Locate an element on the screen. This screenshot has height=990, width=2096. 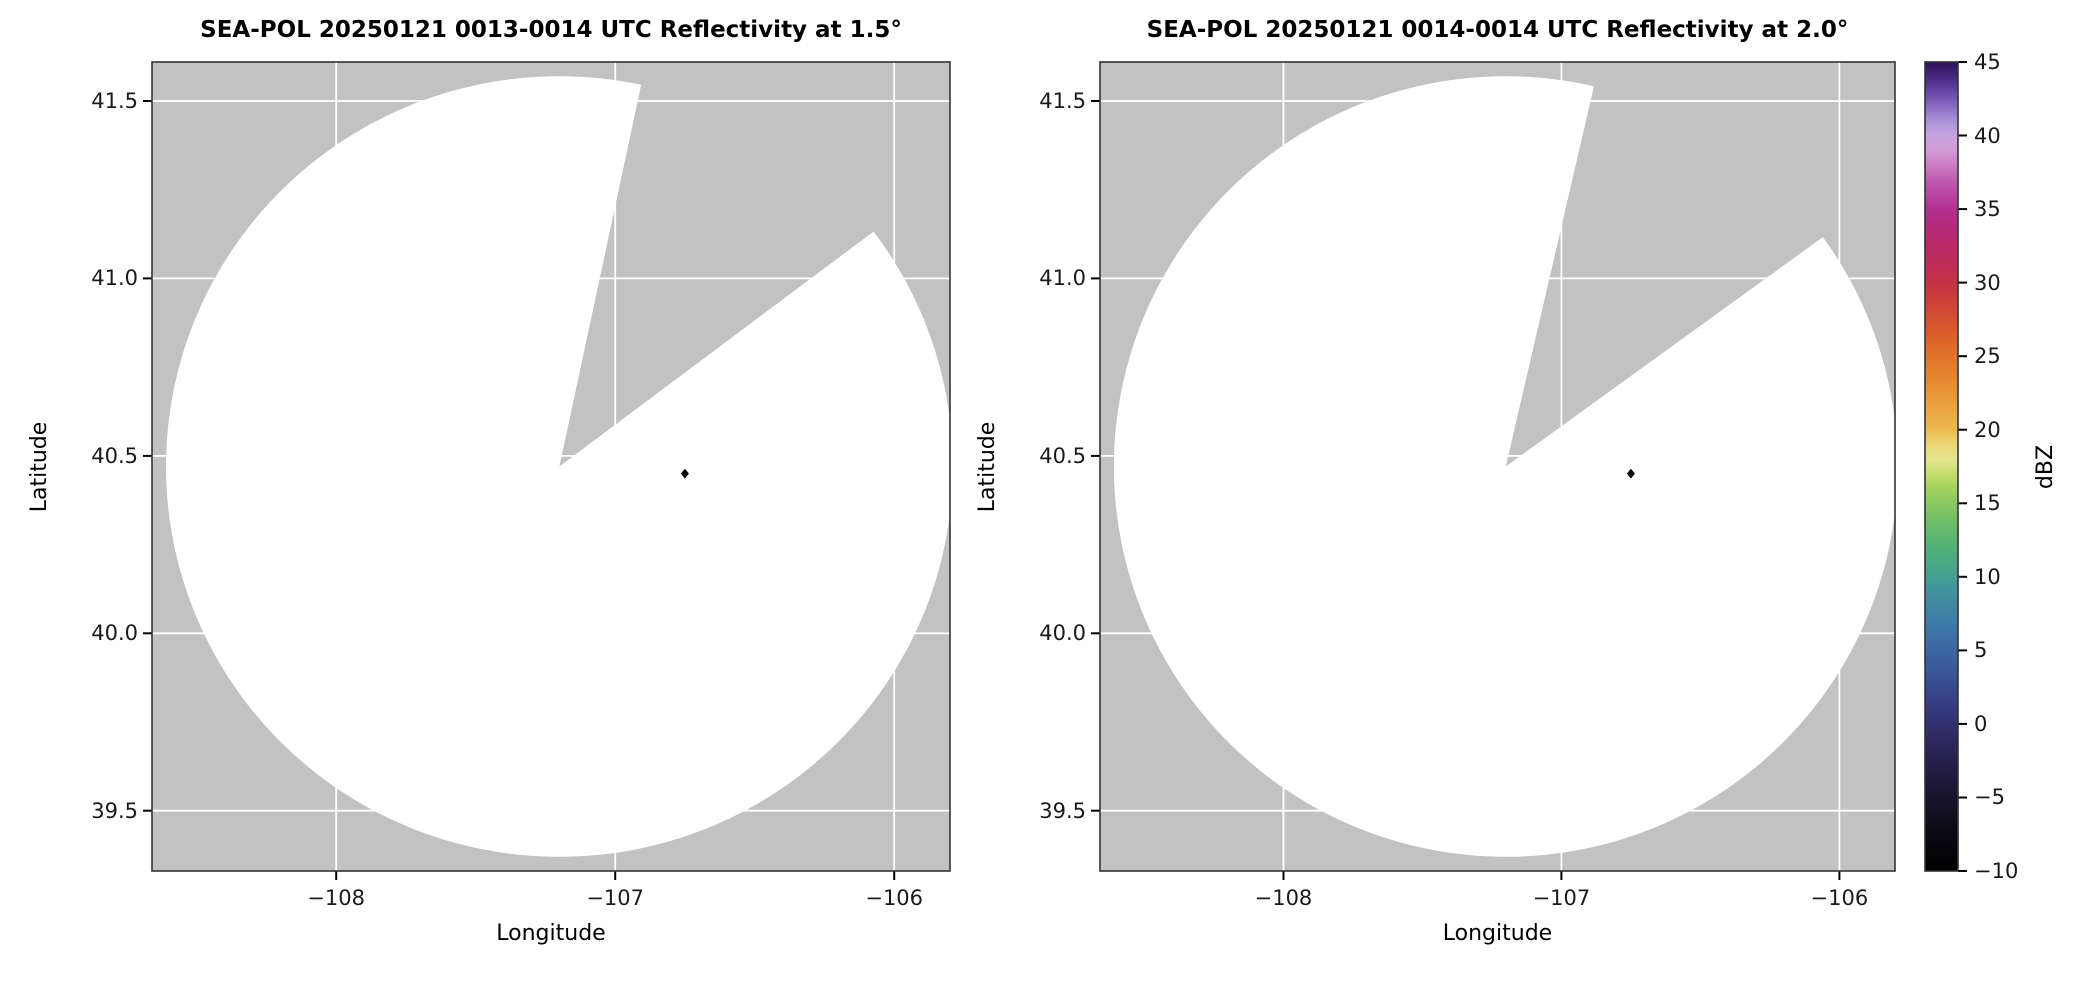
colorbar-tick-label: −10 is located at coordinates (1996, 871).